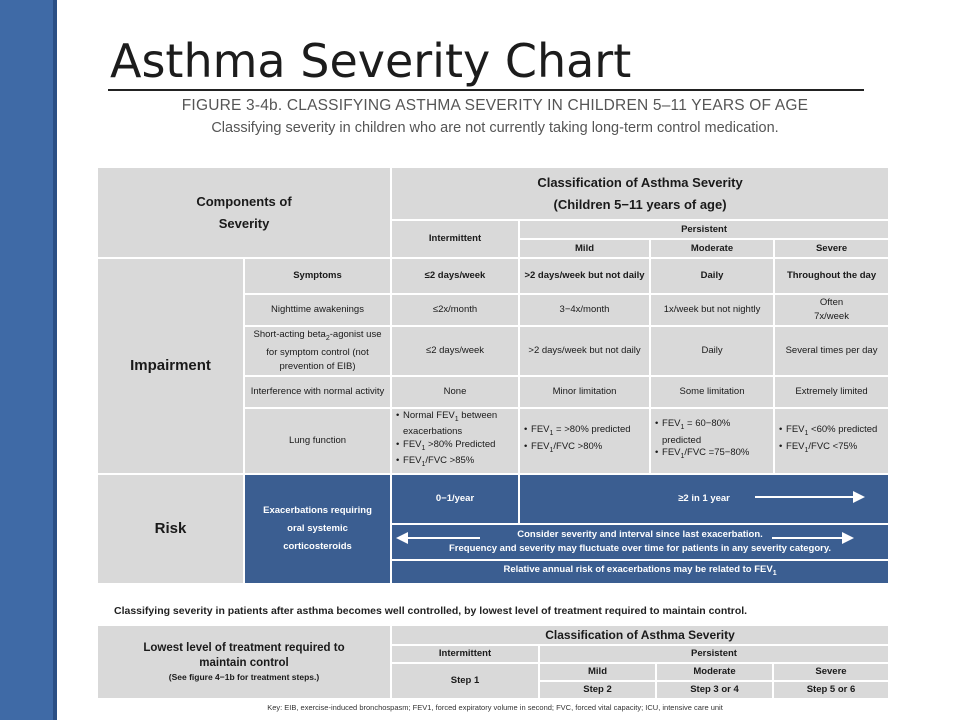  What do you see at coordinates (289, 335) in the screenshot?
I see `saba-label-pre: Short-acting beta` at bounding box center [289, 335].